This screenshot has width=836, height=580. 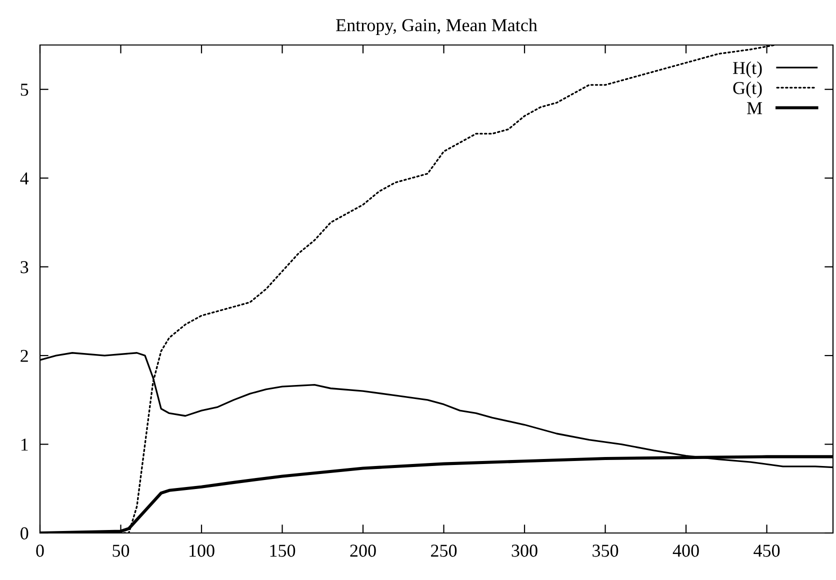 What do you see at coordinates (283, 550) in the screenshot?
I see `x-tick-label: 150` at bounding box center [283, 550].